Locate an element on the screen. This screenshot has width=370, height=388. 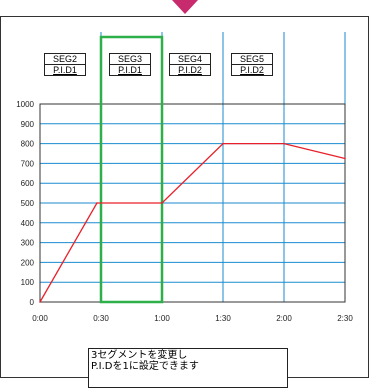
highlight-segment-box is located at coordinates (131, 169).